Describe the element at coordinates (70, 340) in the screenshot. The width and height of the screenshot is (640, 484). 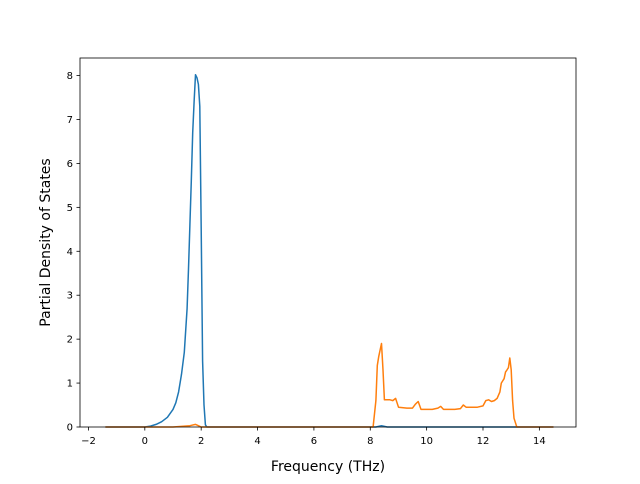
I see `y-tick-label: 2` at that location.